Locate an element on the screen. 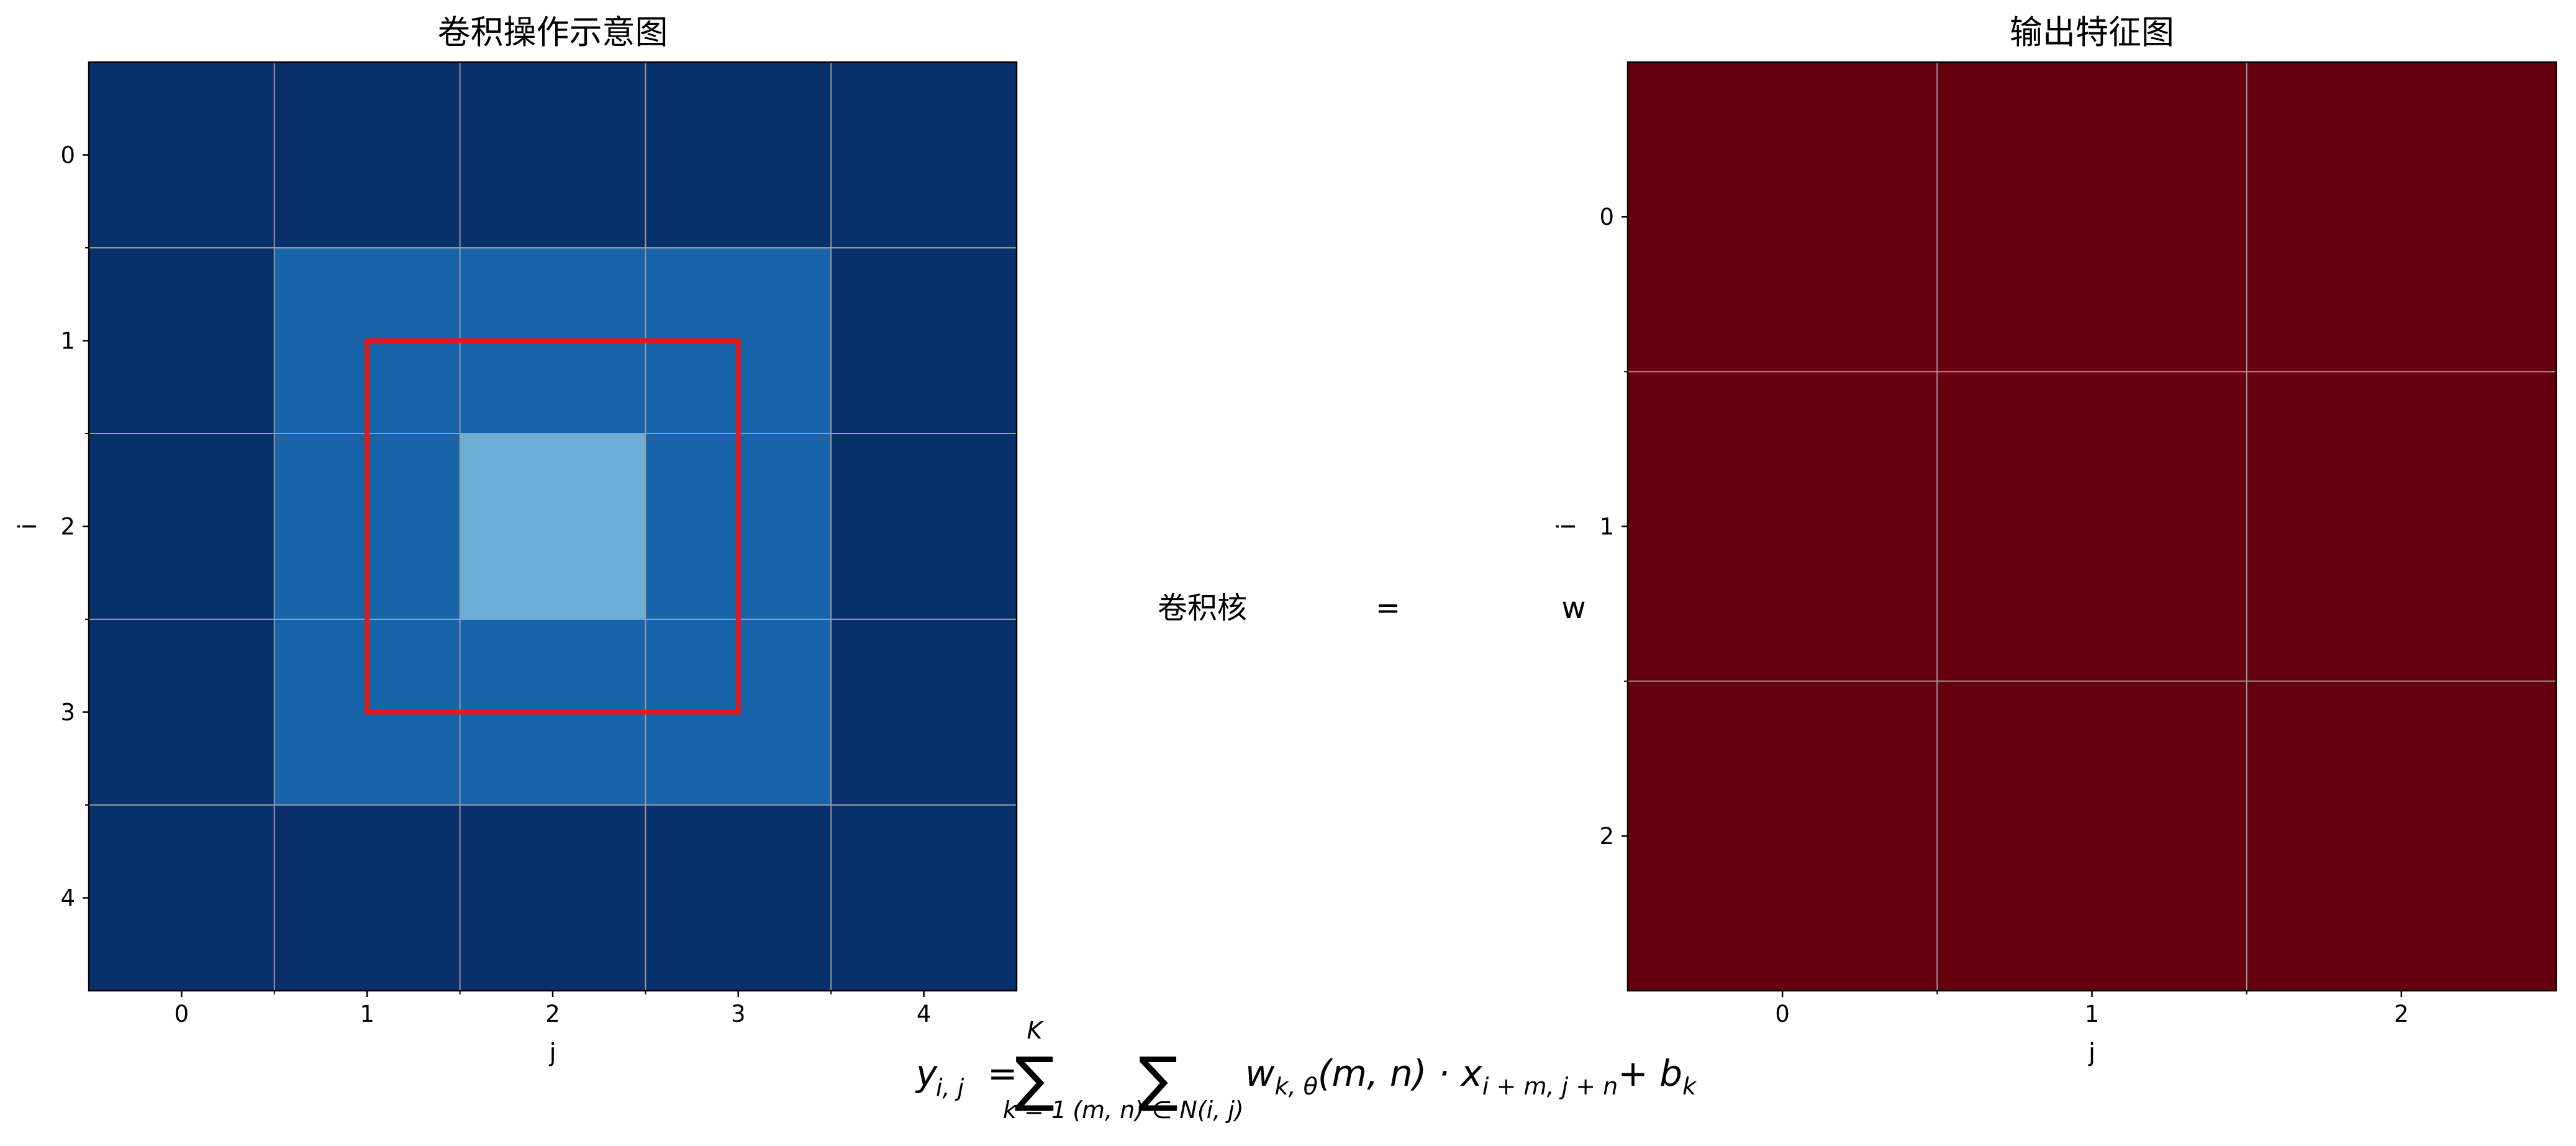 The image size is (2576, 1146). highlight-box is located at coordinates (553, 526).